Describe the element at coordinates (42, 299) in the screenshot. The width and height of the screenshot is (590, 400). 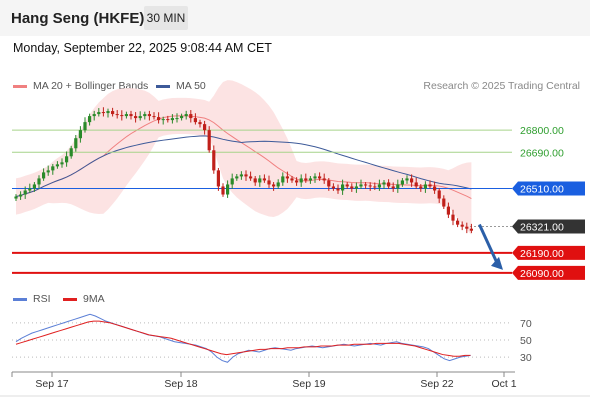
I see `rsi-label: RSI` at that location.